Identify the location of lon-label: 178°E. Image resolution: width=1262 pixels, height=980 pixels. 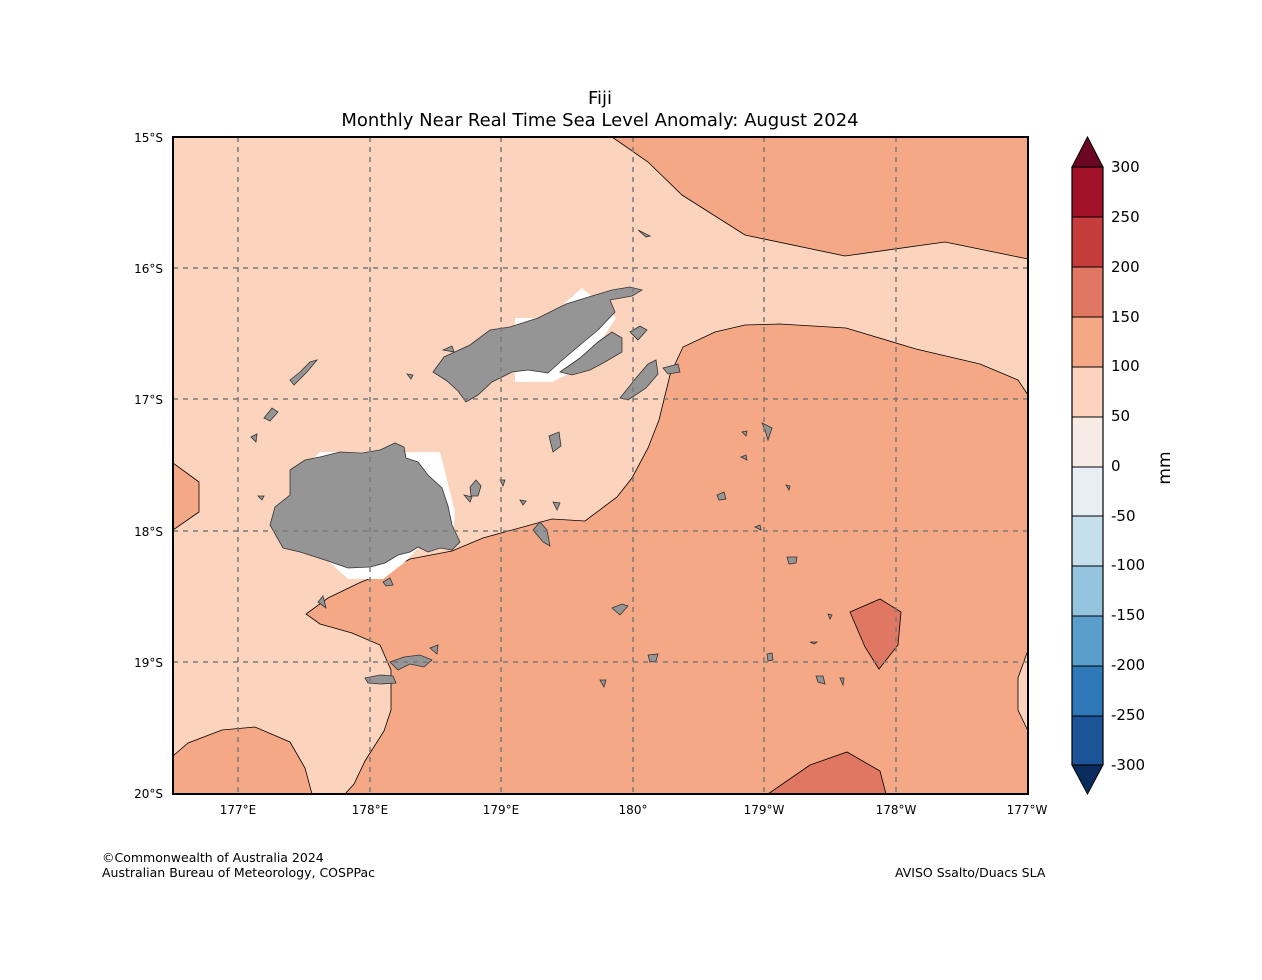
(370, 810).